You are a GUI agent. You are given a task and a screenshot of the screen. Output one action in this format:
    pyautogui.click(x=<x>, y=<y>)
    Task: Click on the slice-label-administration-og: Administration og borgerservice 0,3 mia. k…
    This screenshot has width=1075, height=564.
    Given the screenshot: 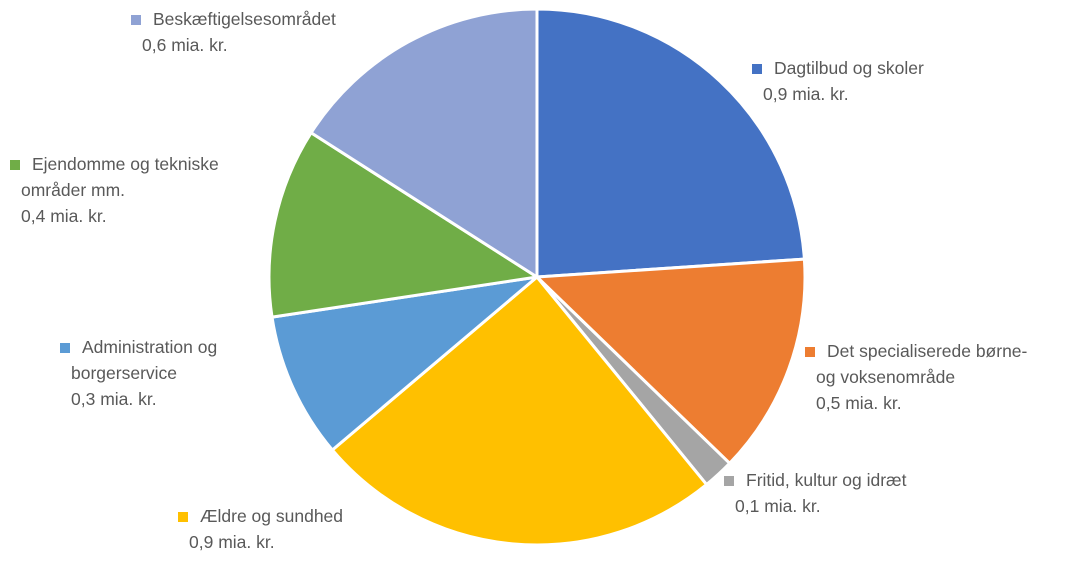 What is the action you would take?
    pyautogui.click(x=138, y=373)
    